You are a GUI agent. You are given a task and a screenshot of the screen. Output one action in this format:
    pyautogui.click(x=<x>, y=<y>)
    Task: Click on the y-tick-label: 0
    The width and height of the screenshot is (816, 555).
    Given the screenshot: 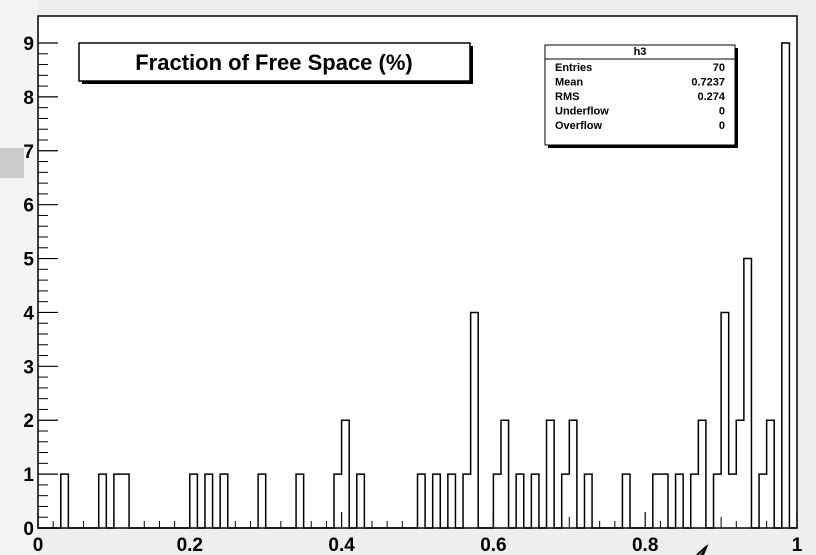 What is the action you would take?
    pyautogui.click(x=28, y=529)
    